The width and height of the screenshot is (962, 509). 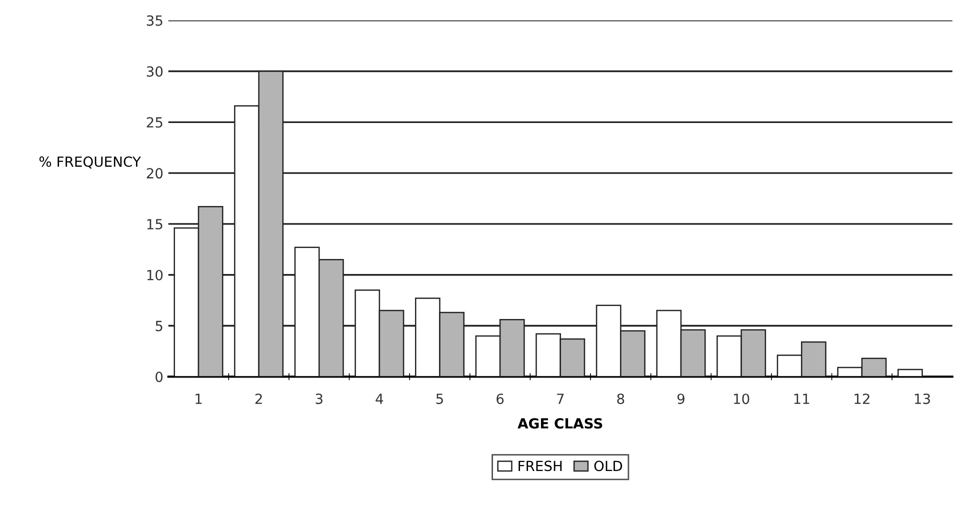 I want to click on x-tick-label: 12, so click(x=862, y=399).